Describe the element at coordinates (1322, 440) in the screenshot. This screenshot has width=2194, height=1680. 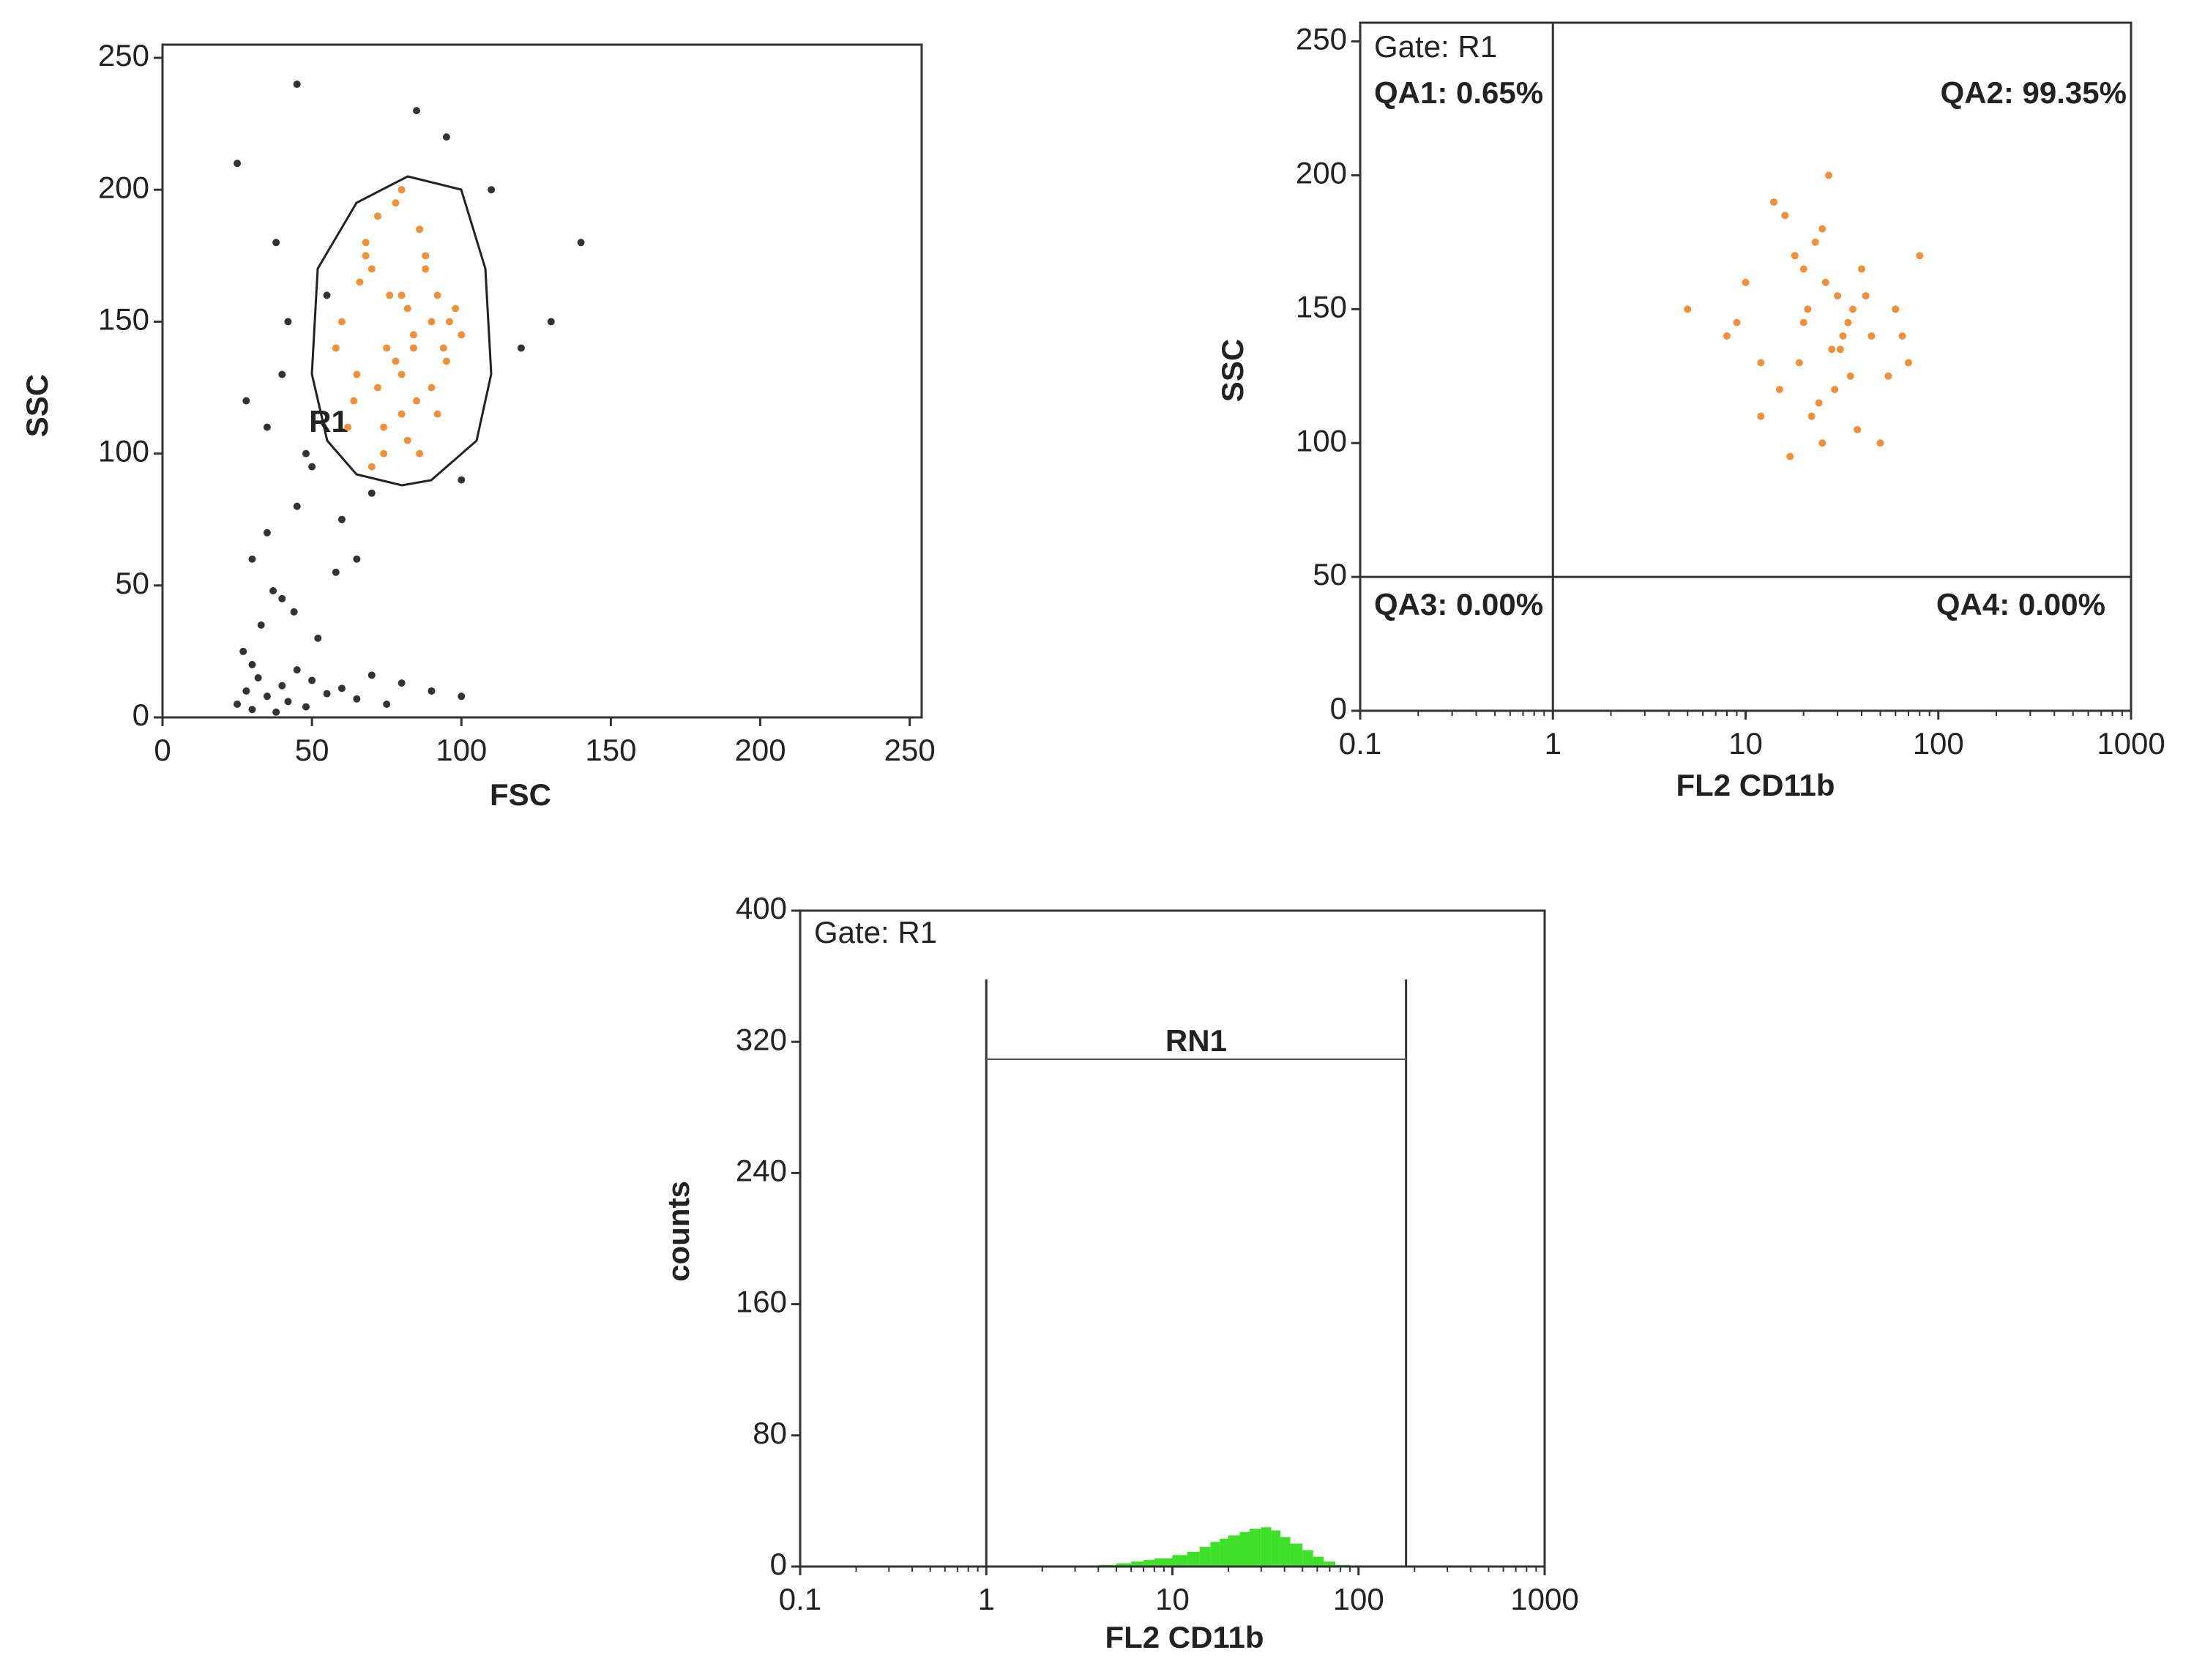
I see `y-tick-label: 100` at that location.